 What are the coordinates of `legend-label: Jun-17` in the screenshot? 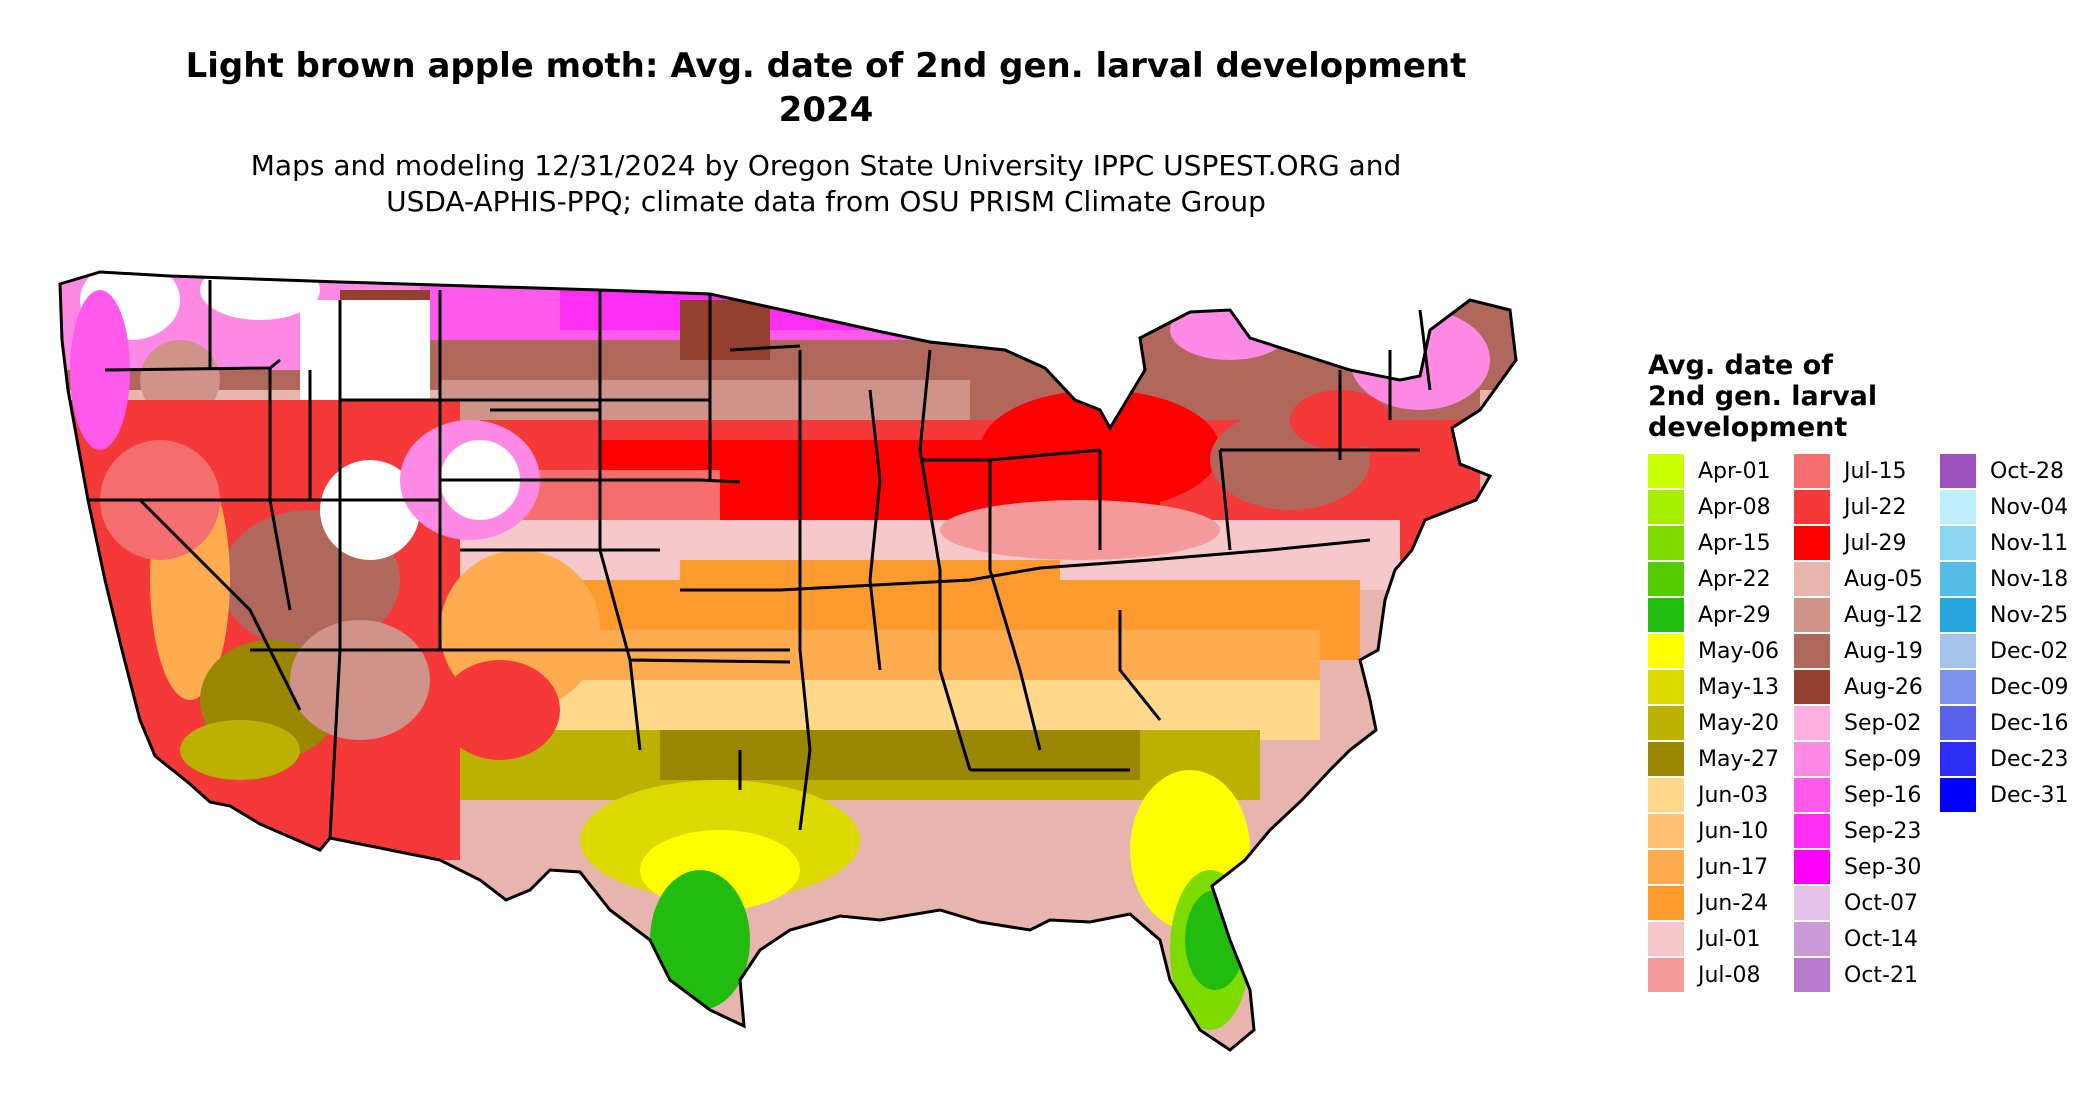 It's located at (1733, 867).